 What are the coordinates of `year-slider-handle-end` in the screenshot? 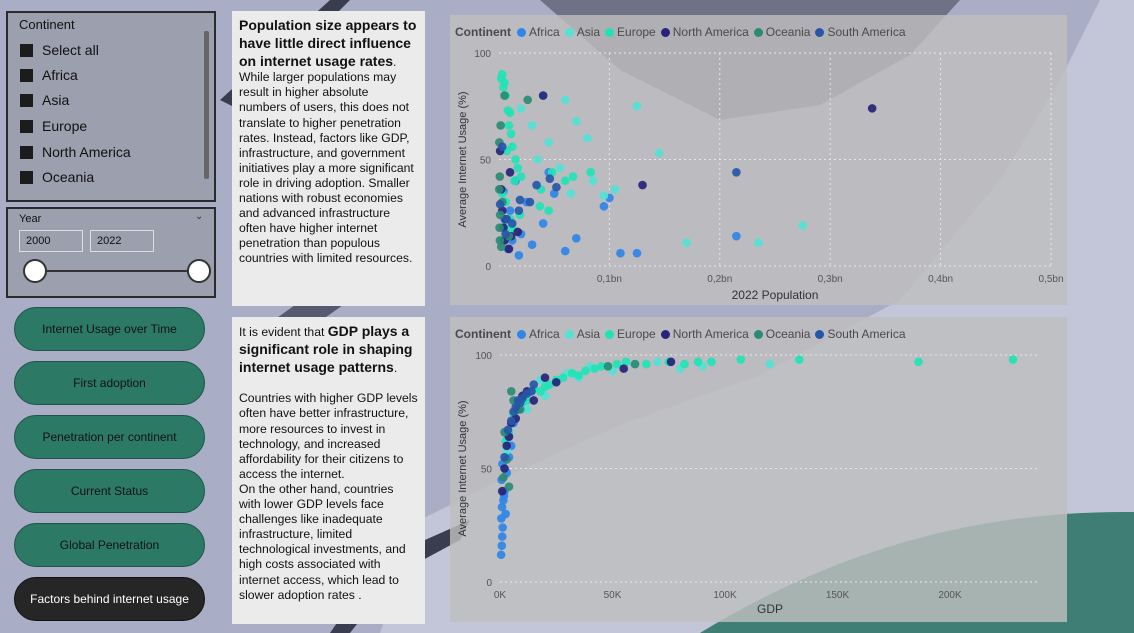 It's located at (199, 271).